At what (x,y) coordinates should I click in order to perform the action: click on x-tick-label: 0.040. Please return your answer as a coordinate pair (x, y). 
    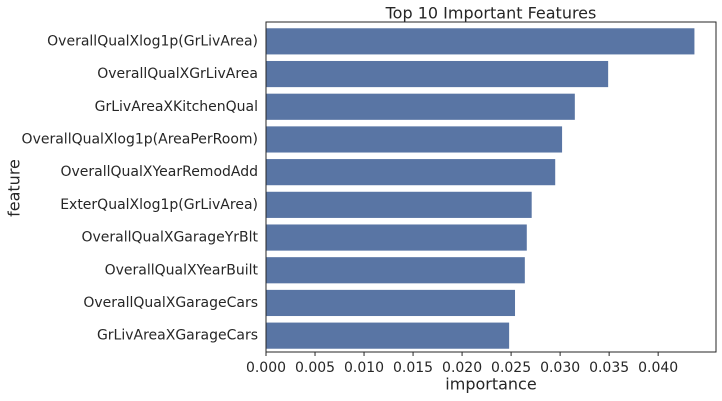
    Looking at the image, I should click on (658, 368).